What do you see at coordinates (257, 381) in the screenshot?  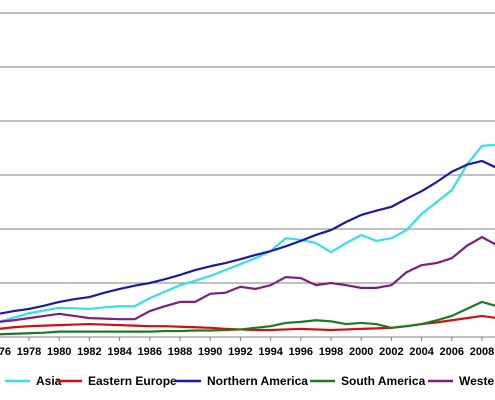 I see `legend-label: Northern America` at bounding box center [257, 381].